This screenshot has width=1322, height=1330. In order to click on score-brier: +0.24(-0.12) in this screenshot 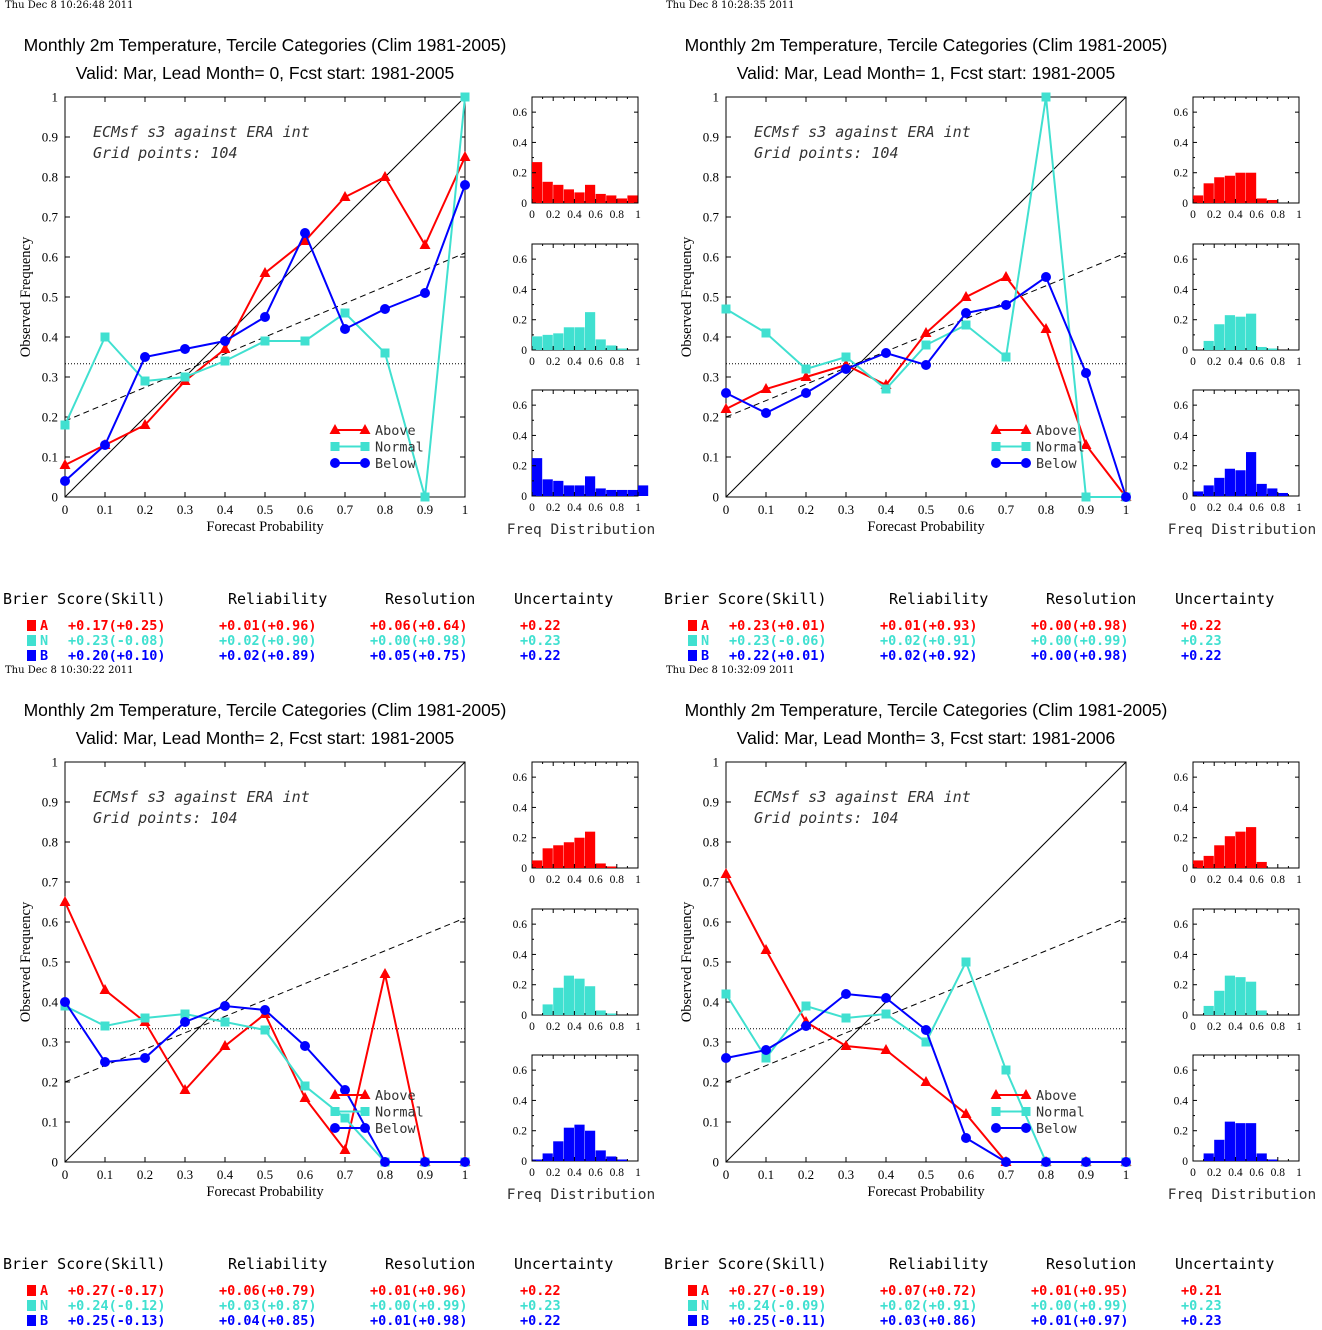, I will do `click(117, 1306)`.